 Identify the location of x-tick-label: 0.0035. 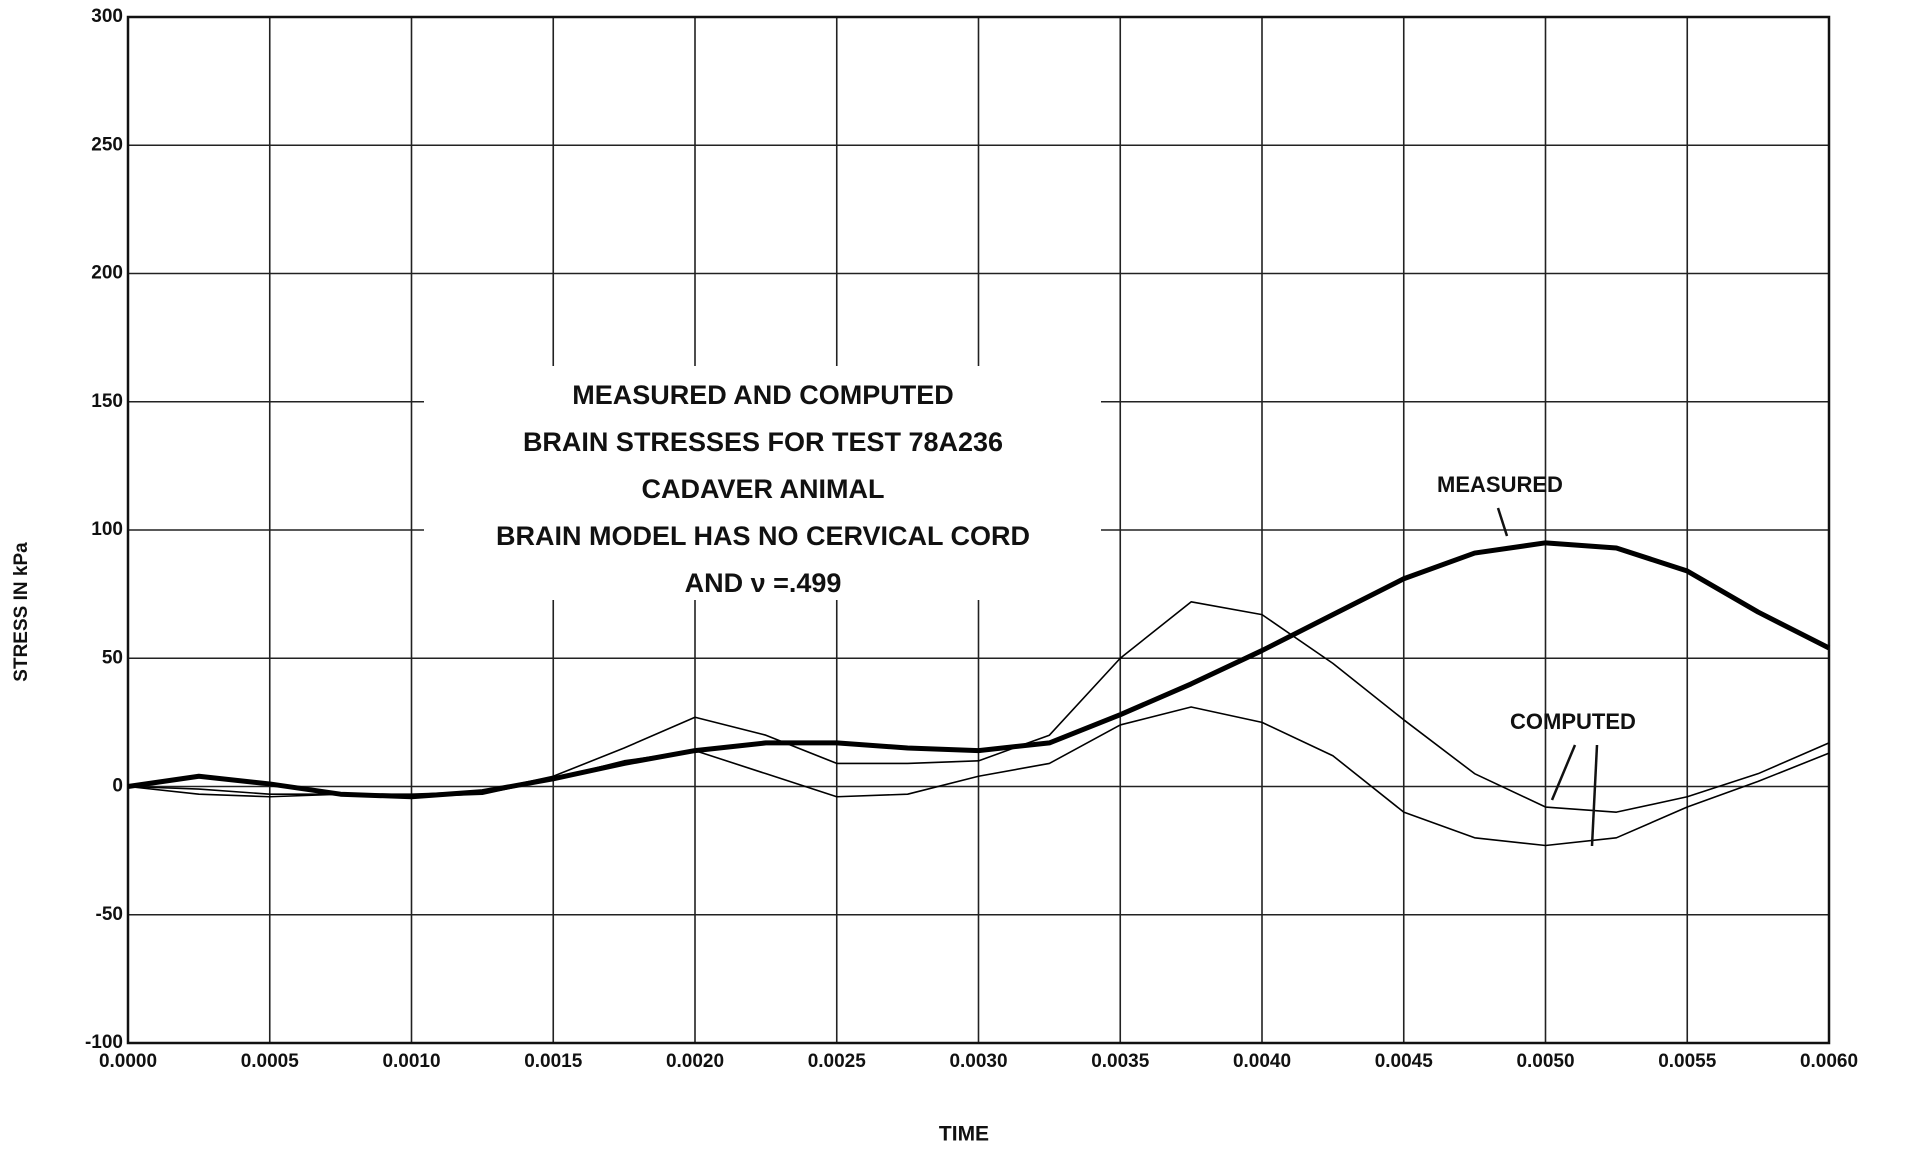
(1120, 1061).